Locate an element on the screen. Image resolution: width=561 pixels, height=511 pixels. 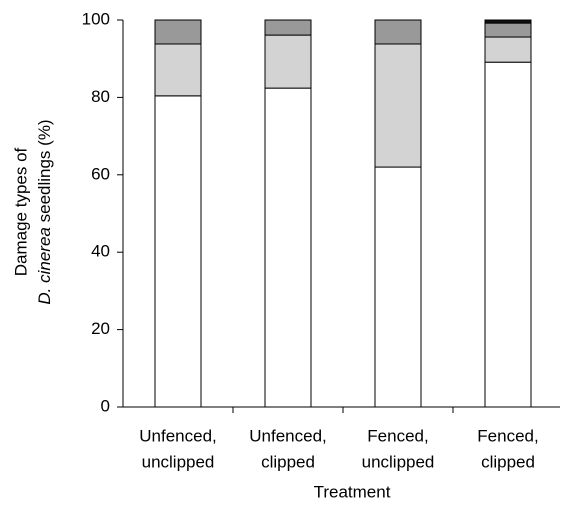
x-axis-label: Treatment is located at coordinates (352, 491).